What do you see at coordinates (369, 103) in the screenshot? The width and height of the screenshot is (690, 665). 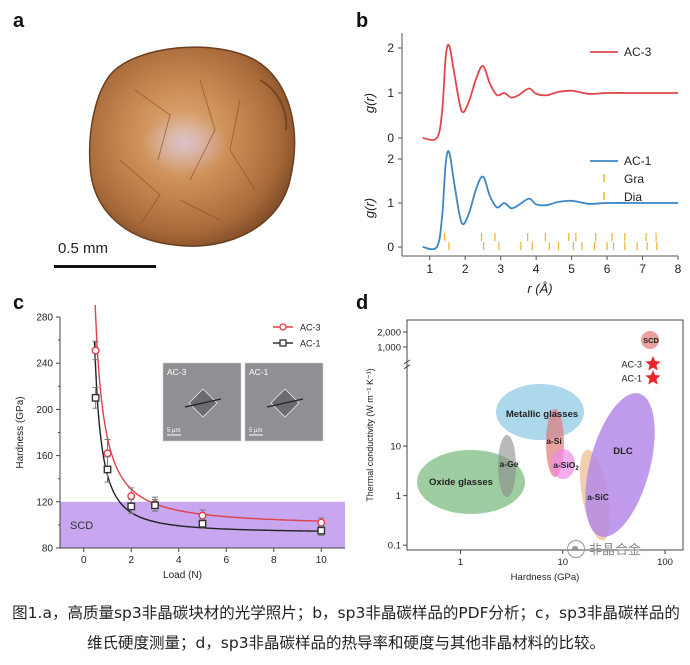 I see `b-top-y-label: g(r)` at bounding box center [369, 103].